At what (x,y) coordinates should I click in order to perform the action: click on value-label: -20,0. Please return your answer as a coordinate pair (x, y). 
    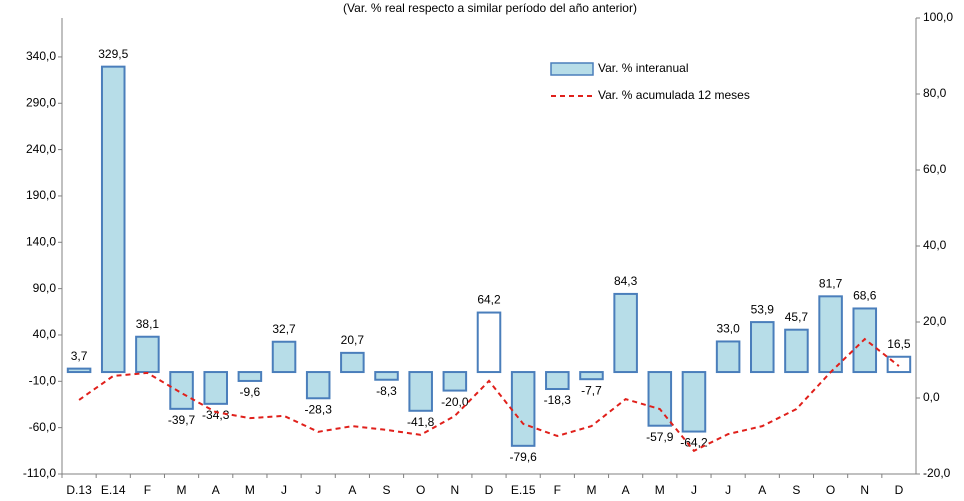
    Looking at the image, I should click on (455, 402).